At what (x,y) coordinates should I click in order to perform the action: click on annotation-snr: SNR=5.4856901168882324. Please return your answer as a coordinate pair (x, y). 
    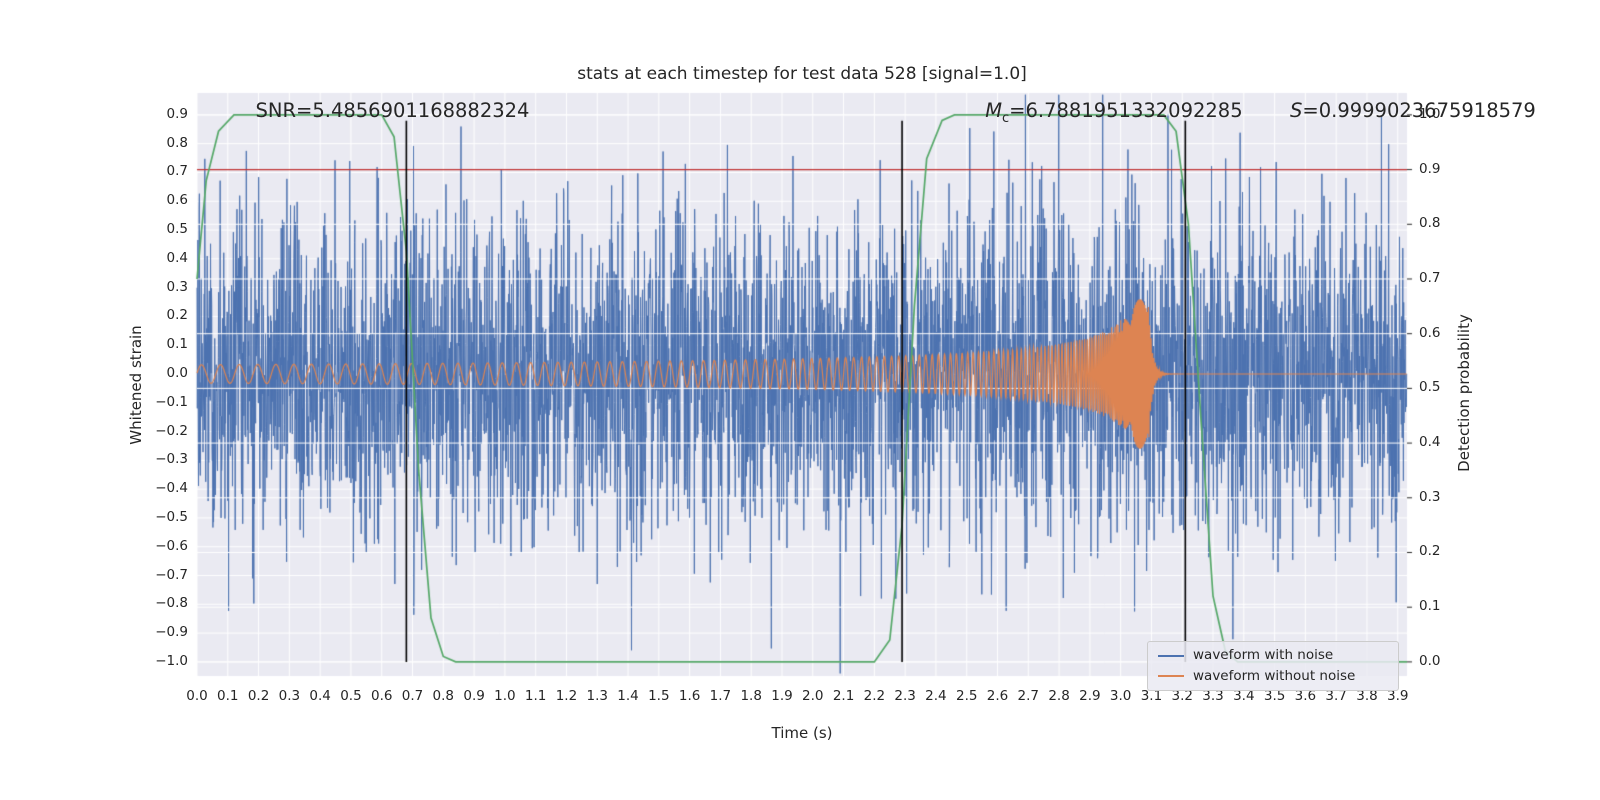
    Looking at the image, I should click on (392, 110).